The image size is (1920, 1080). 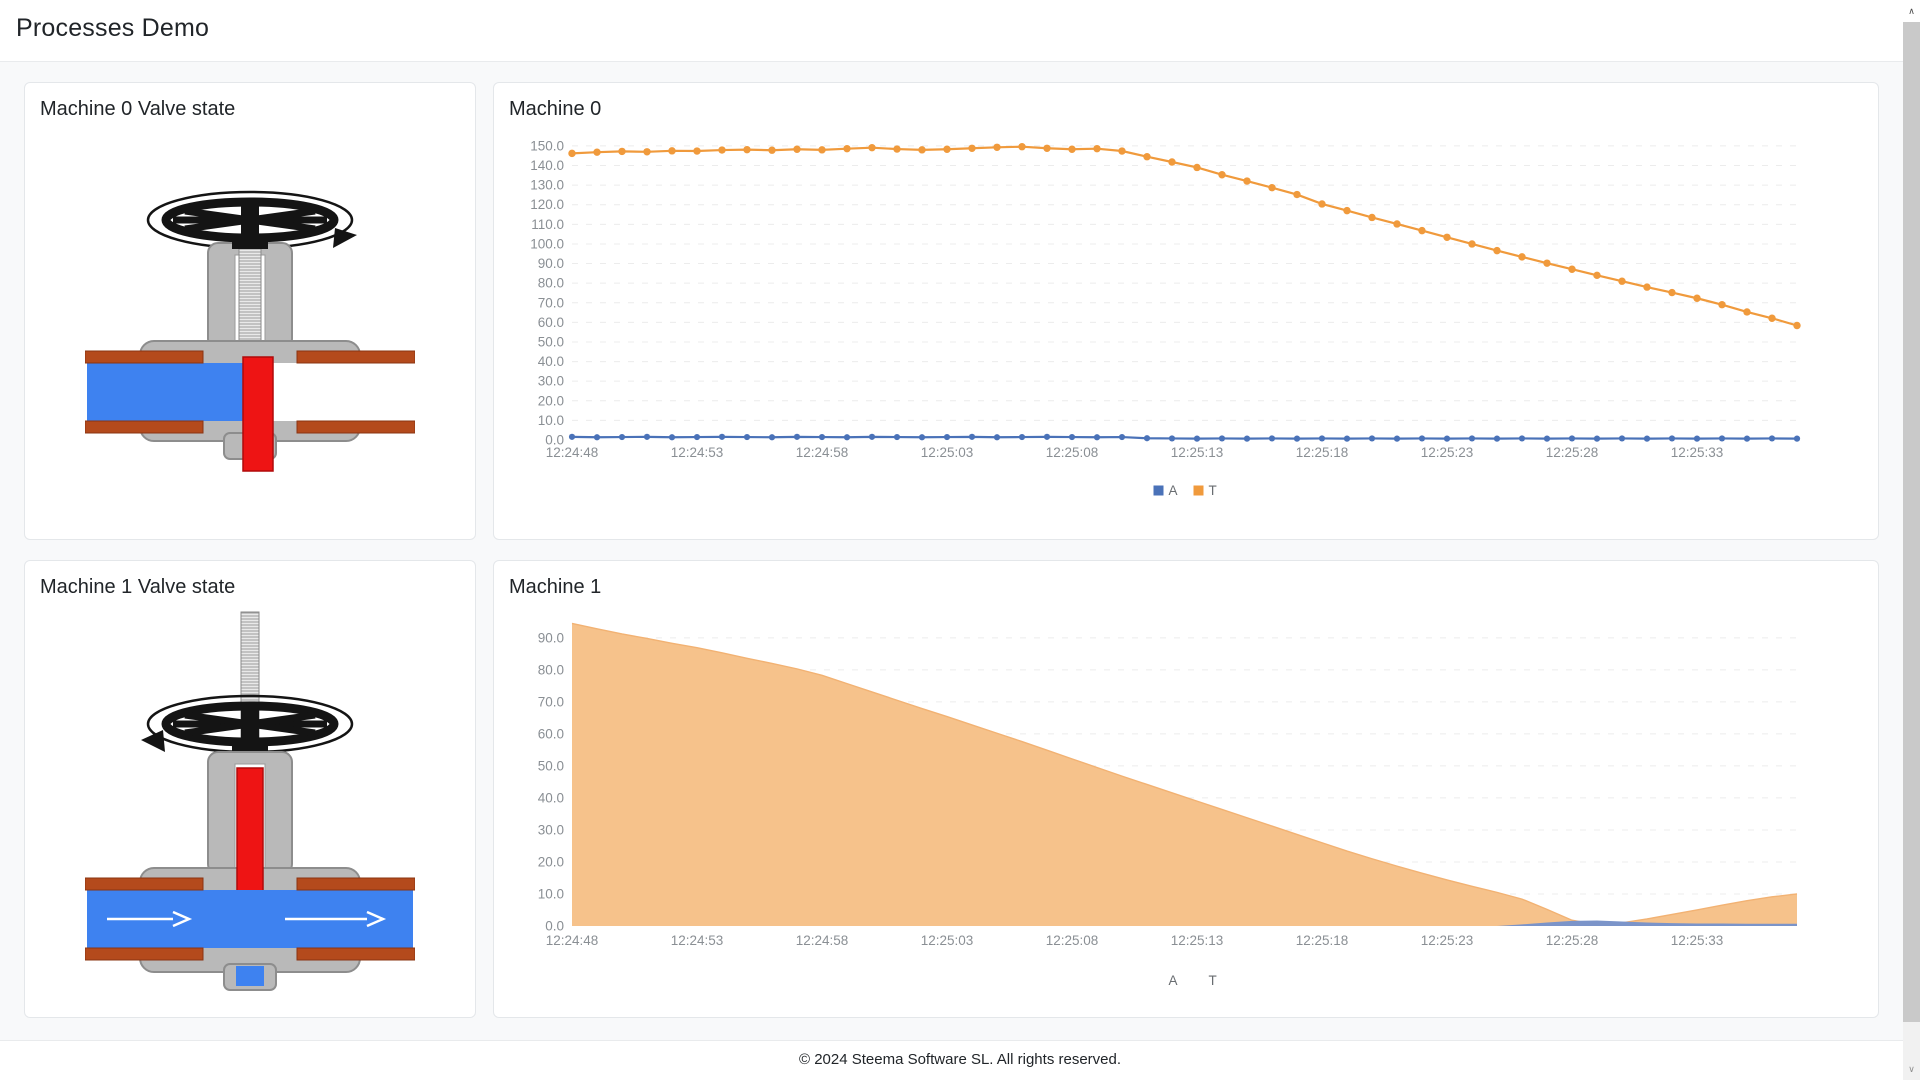 What do you see at coordinates (1911, 1069) in the screenshot?
I see `scroll-down-button: ∨` at bounding box center [1911, 1069].